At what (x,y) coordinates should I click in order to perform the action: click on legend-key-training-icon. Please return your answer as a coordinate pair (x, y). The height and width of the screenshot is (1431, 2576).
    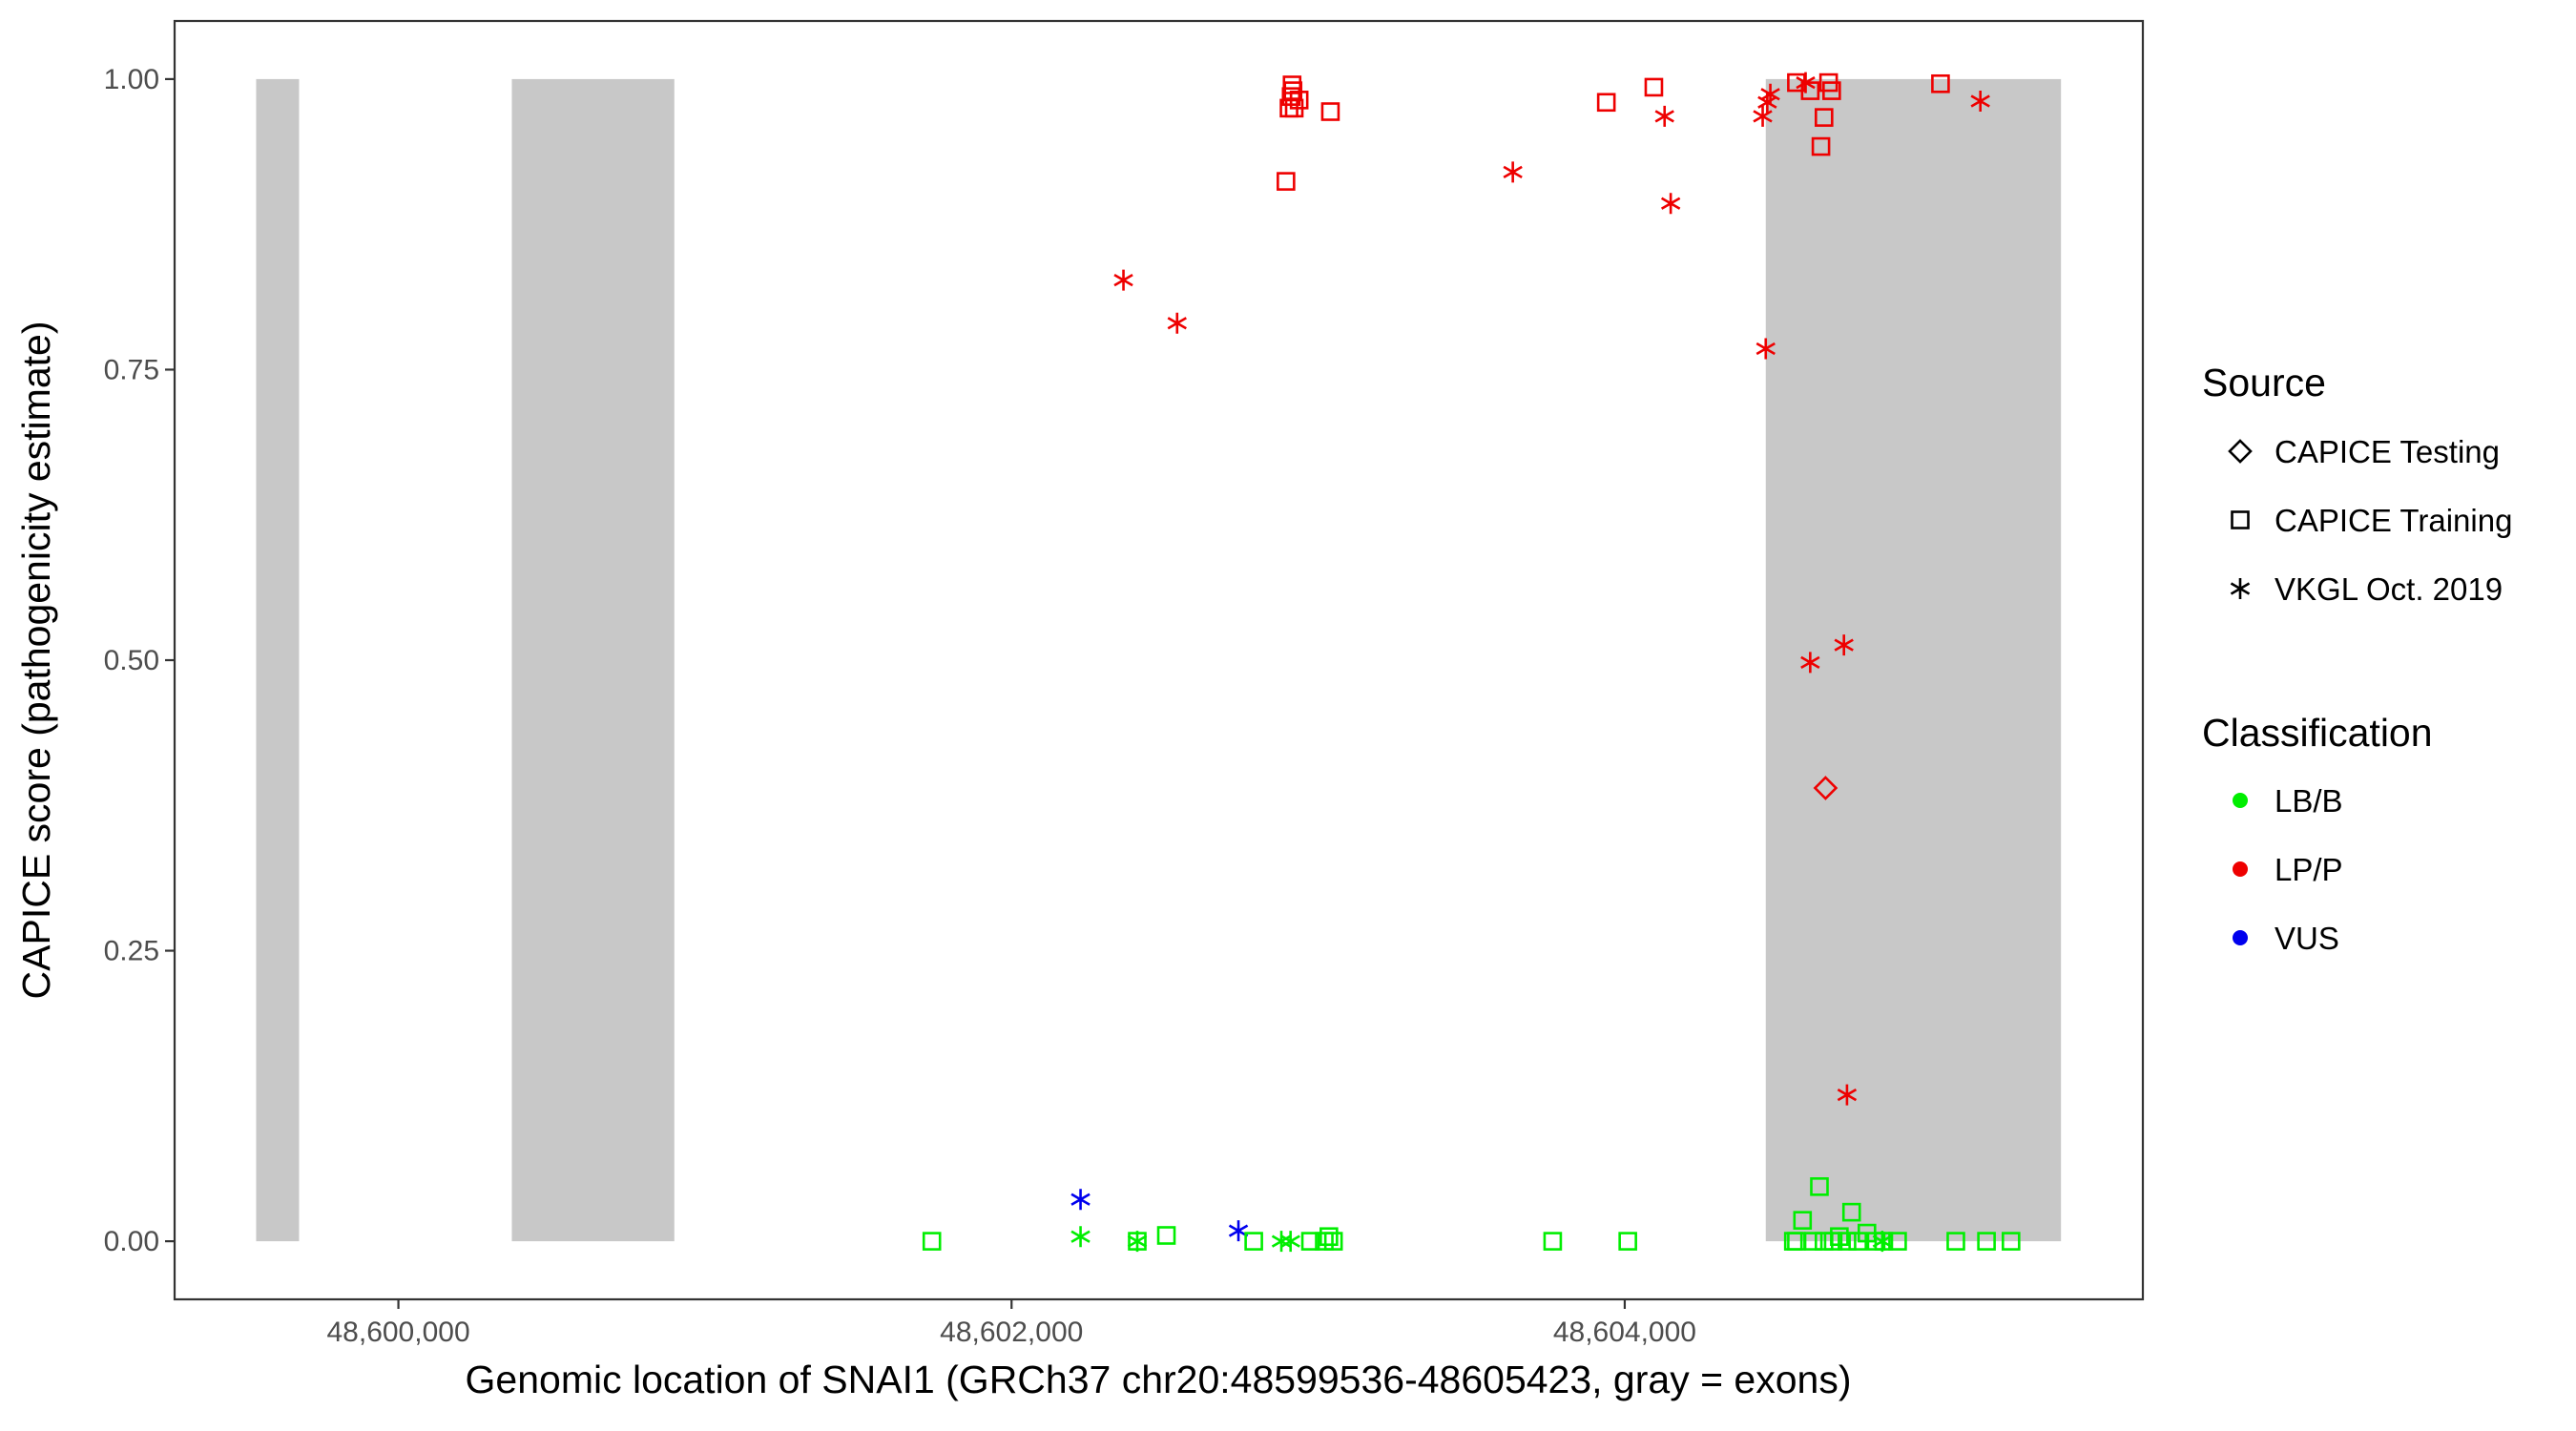
    Looking at the image, I should click on (2240, 519).